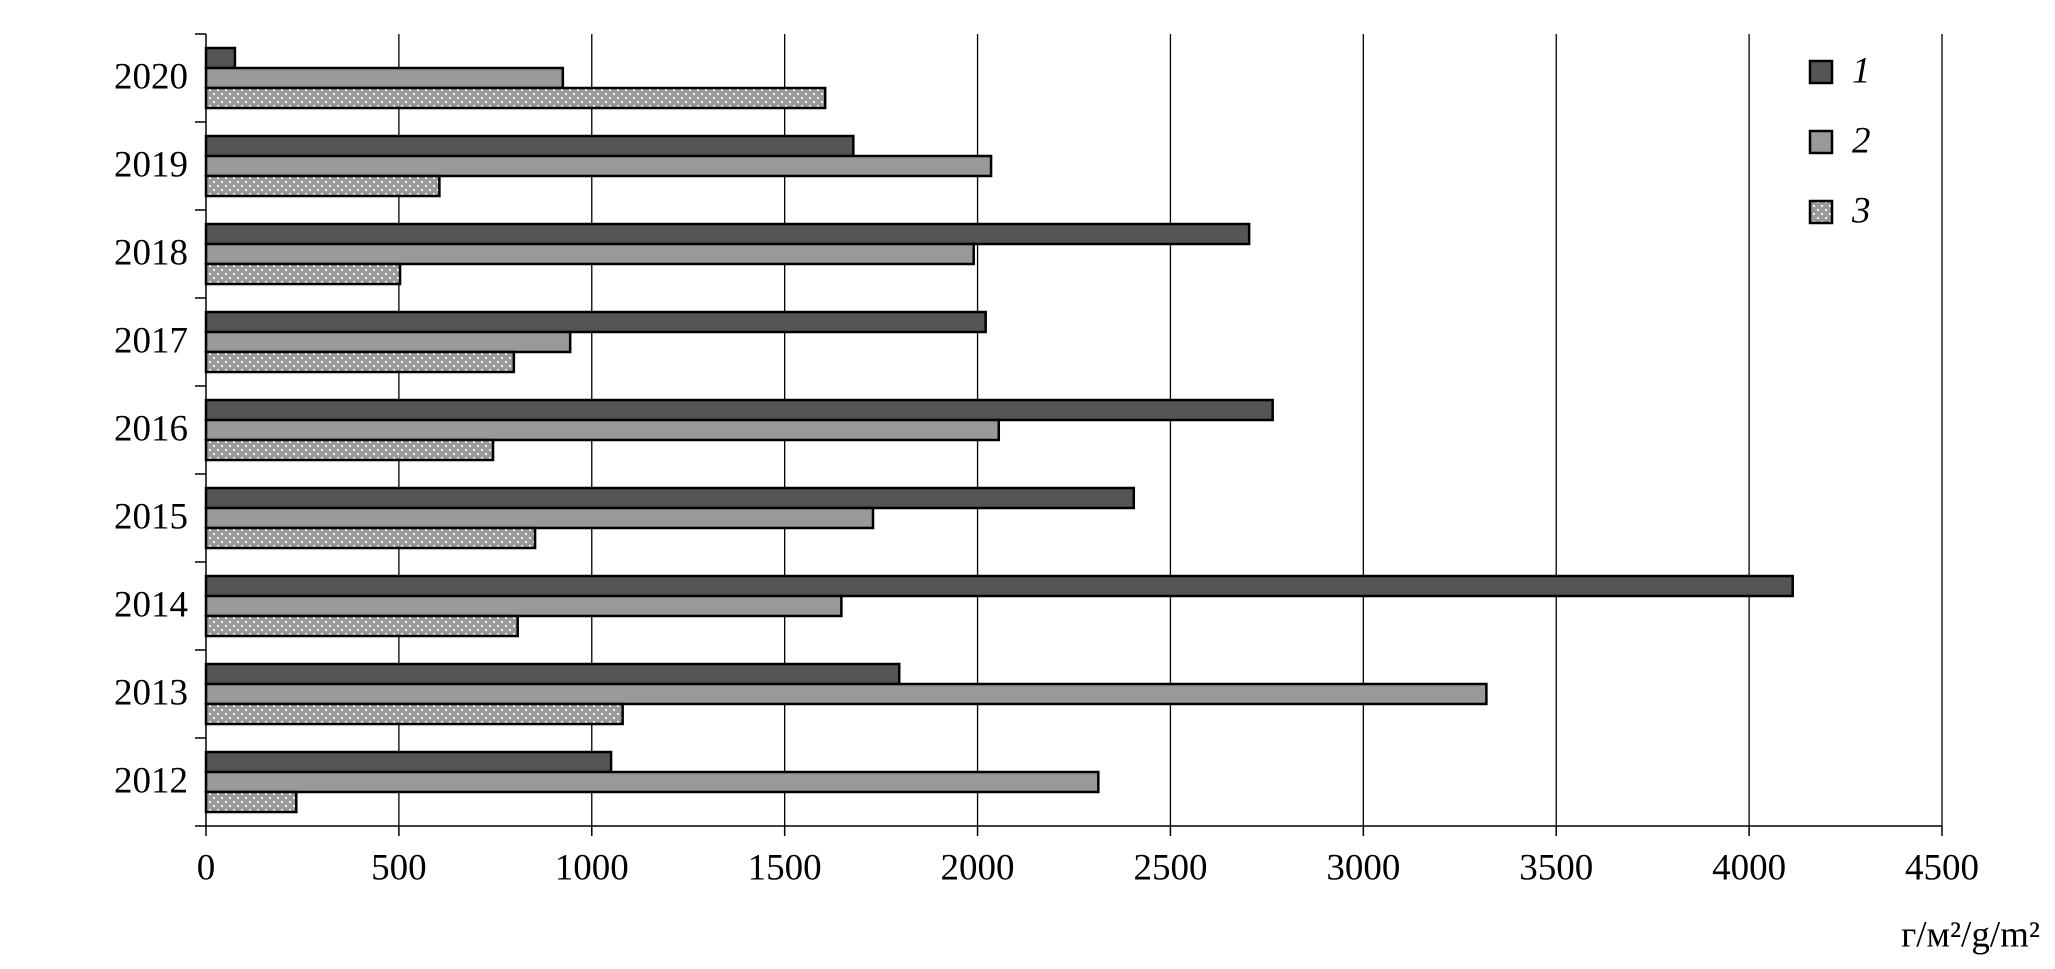 This screenshot has height=969, width=2055. I want to click on legend-label: 2, so click(1861, 140).